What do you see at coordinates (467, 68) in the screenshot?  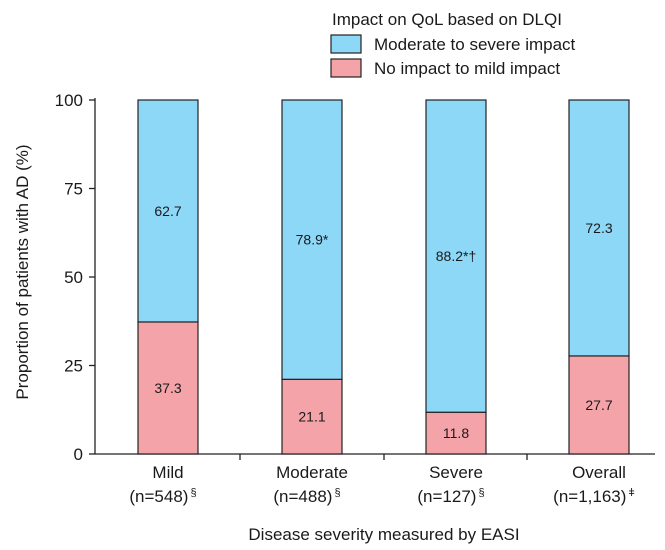 I see `legend-label: No impact to mild impact` at bounding box center [467, 68].